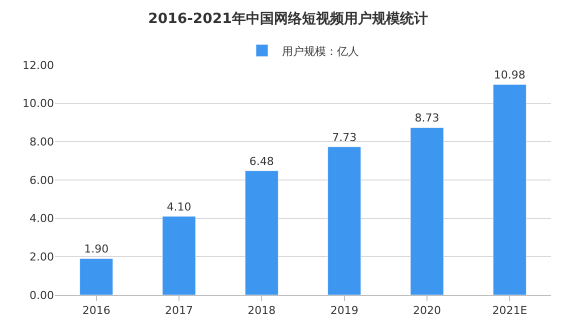  I want to click on y-tick-label: 2.00, so click(42, 257).